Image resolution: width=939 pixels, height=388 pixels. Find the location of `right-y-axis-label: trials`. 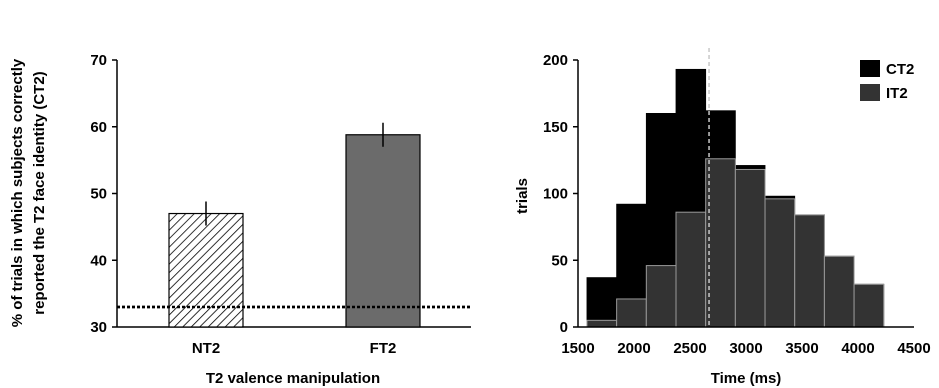

right-y-axis-label: trials is located at coordinates (522, 196).